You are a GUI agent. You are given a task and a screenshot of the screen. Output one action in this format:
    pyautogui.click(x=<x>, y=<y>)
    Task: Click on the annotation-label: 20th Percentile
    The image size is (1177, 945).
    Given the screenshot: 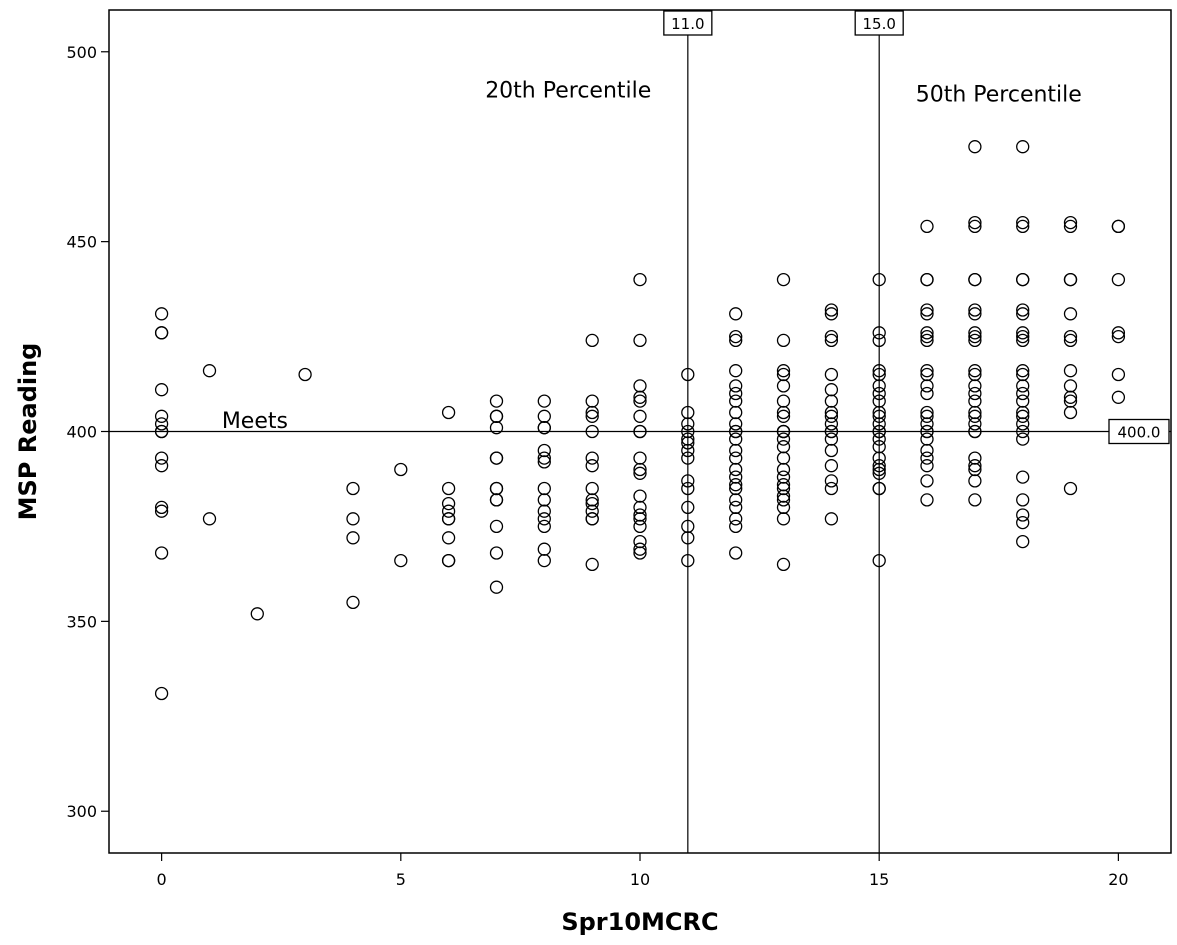 What is the action you would take?
    pyautogui.click(x=568, y=91)
    